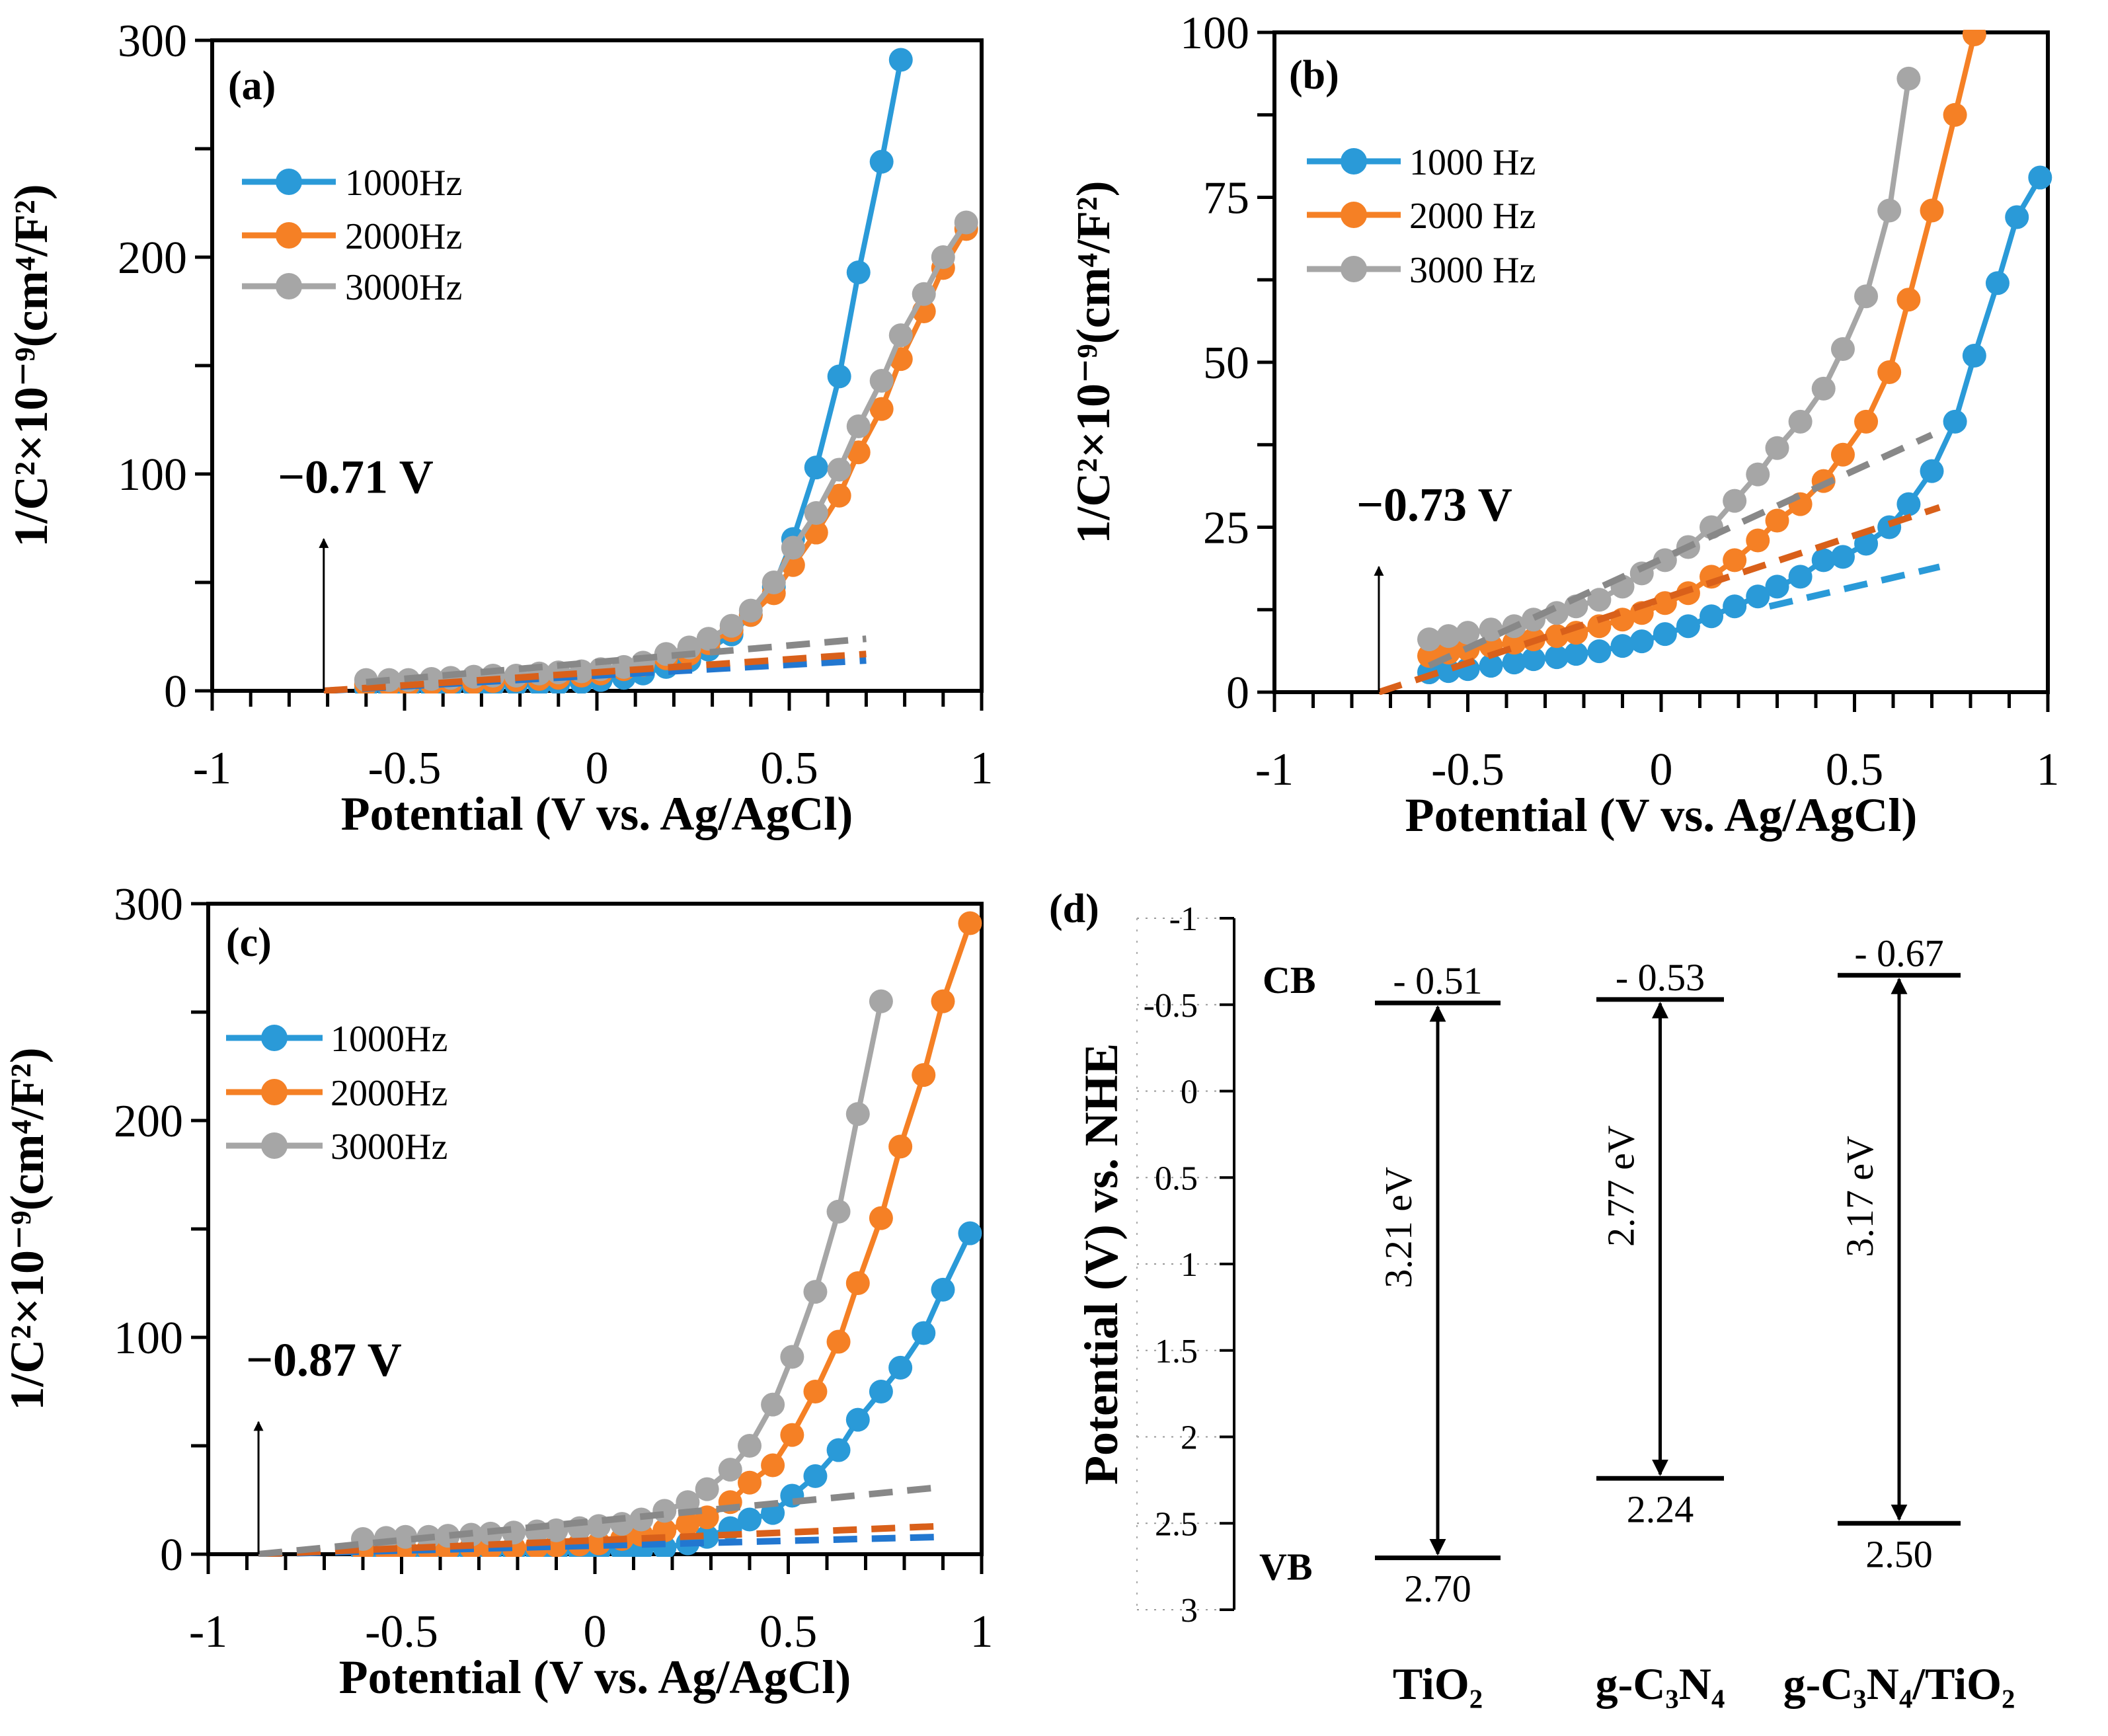  What do you see at coordinates (324, 1360) in the screenshot?
I see `flatband-potential-label: −0.87 V` at bounding box center [324, 1360].